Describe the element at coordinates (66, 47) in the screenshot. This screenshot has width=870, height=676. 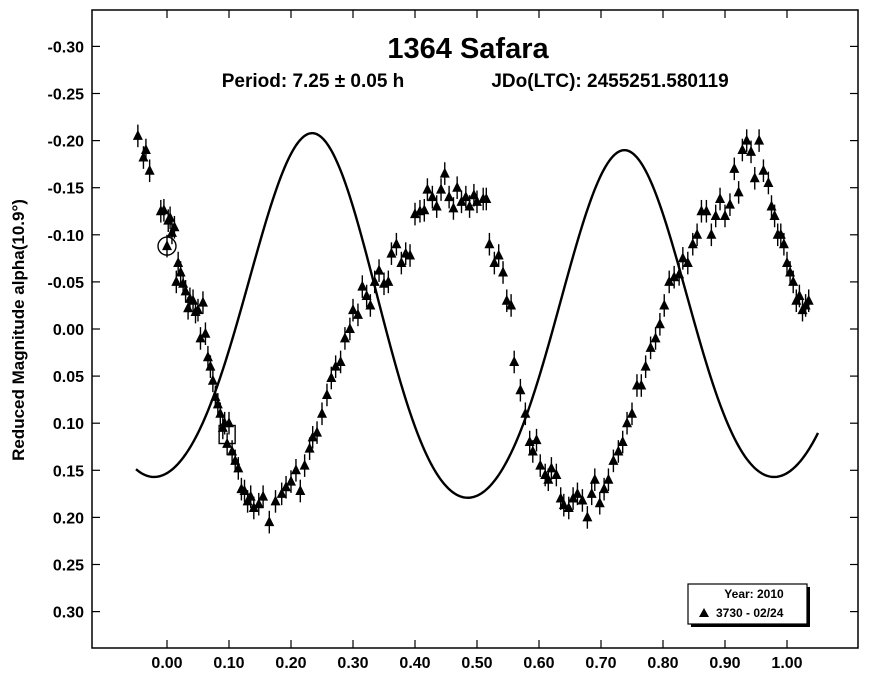
I see `y-tick-label: -0.30` at that location.